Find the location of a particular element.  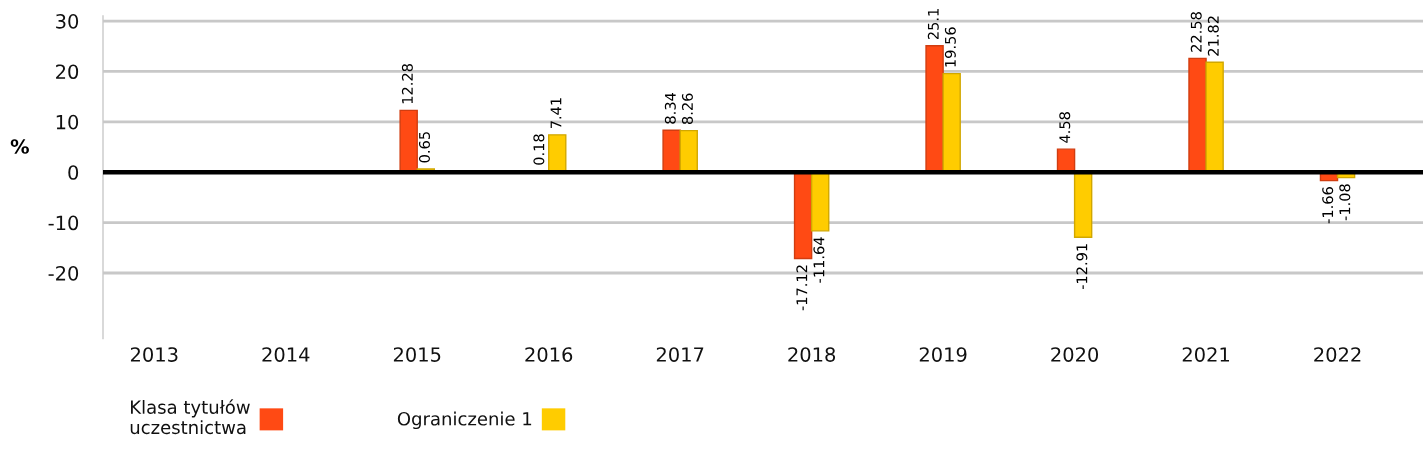

y-tick-label: 10 is located at coordinates (67, 122).